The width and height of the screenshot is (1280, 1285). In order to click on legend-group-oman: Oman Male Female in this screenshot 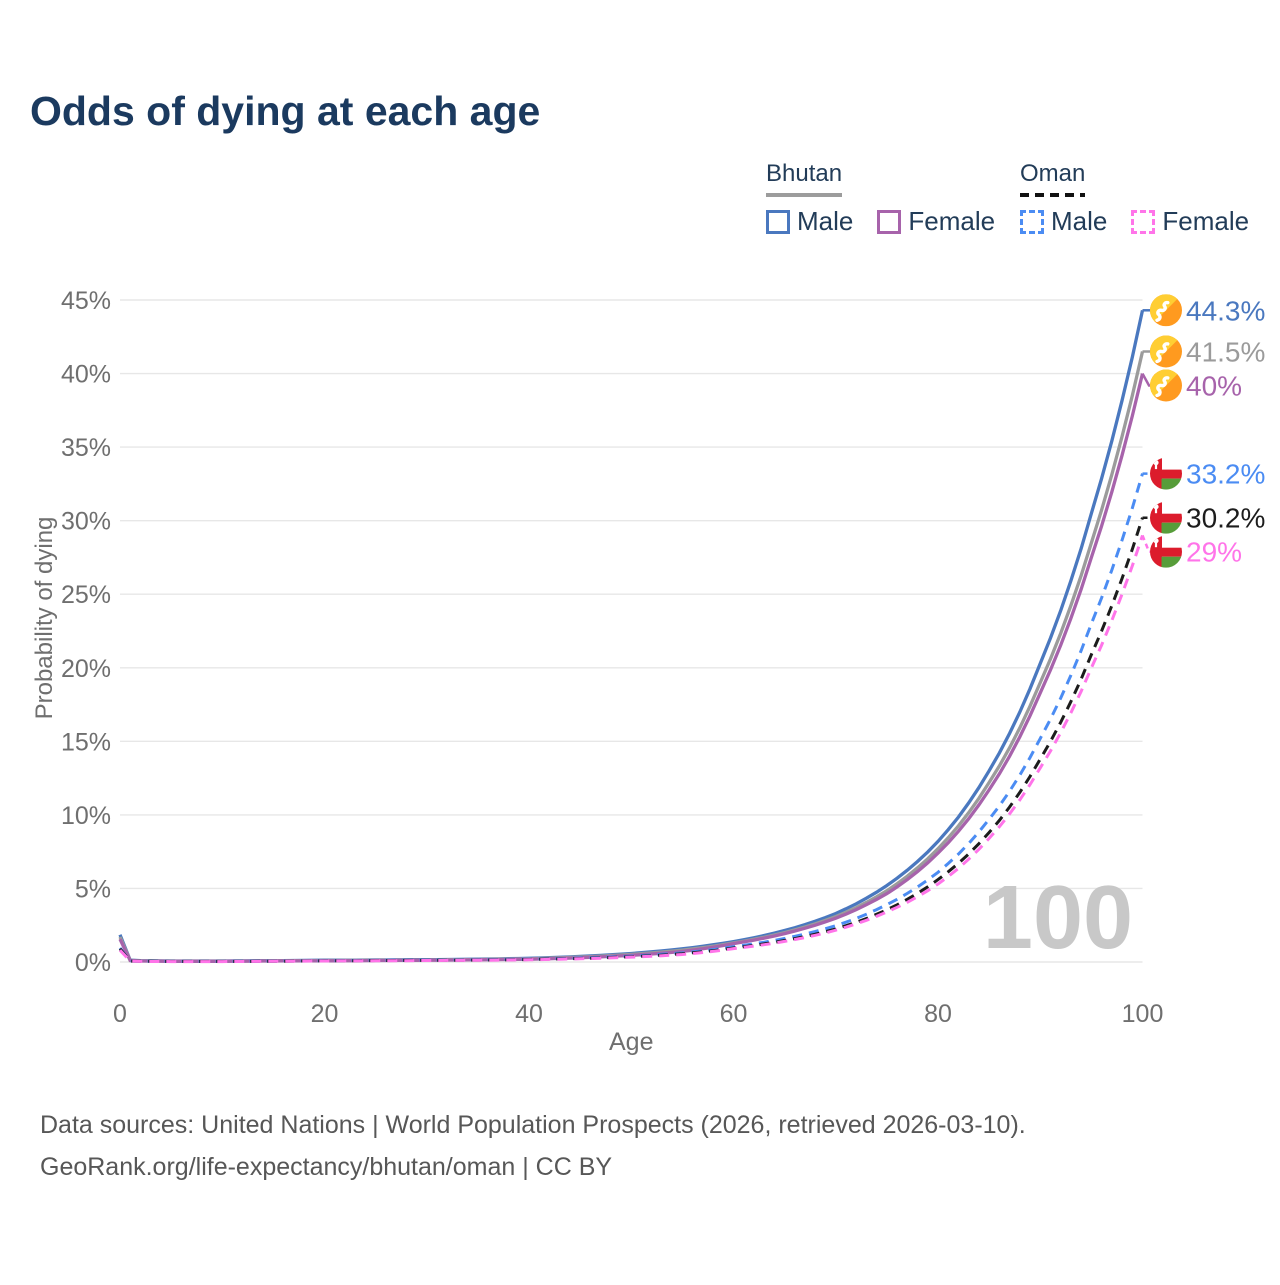, I will do `click(1134, 198)`.